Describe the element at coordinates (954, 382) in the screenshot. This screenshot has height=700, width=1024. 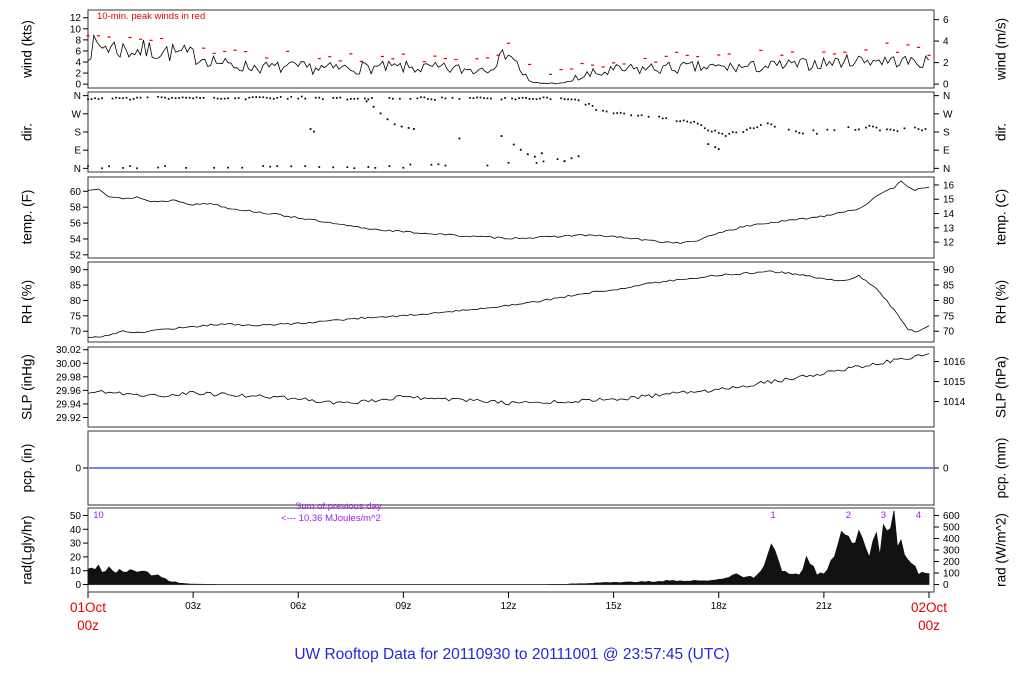
I see `svg-text: 1015` at that location.